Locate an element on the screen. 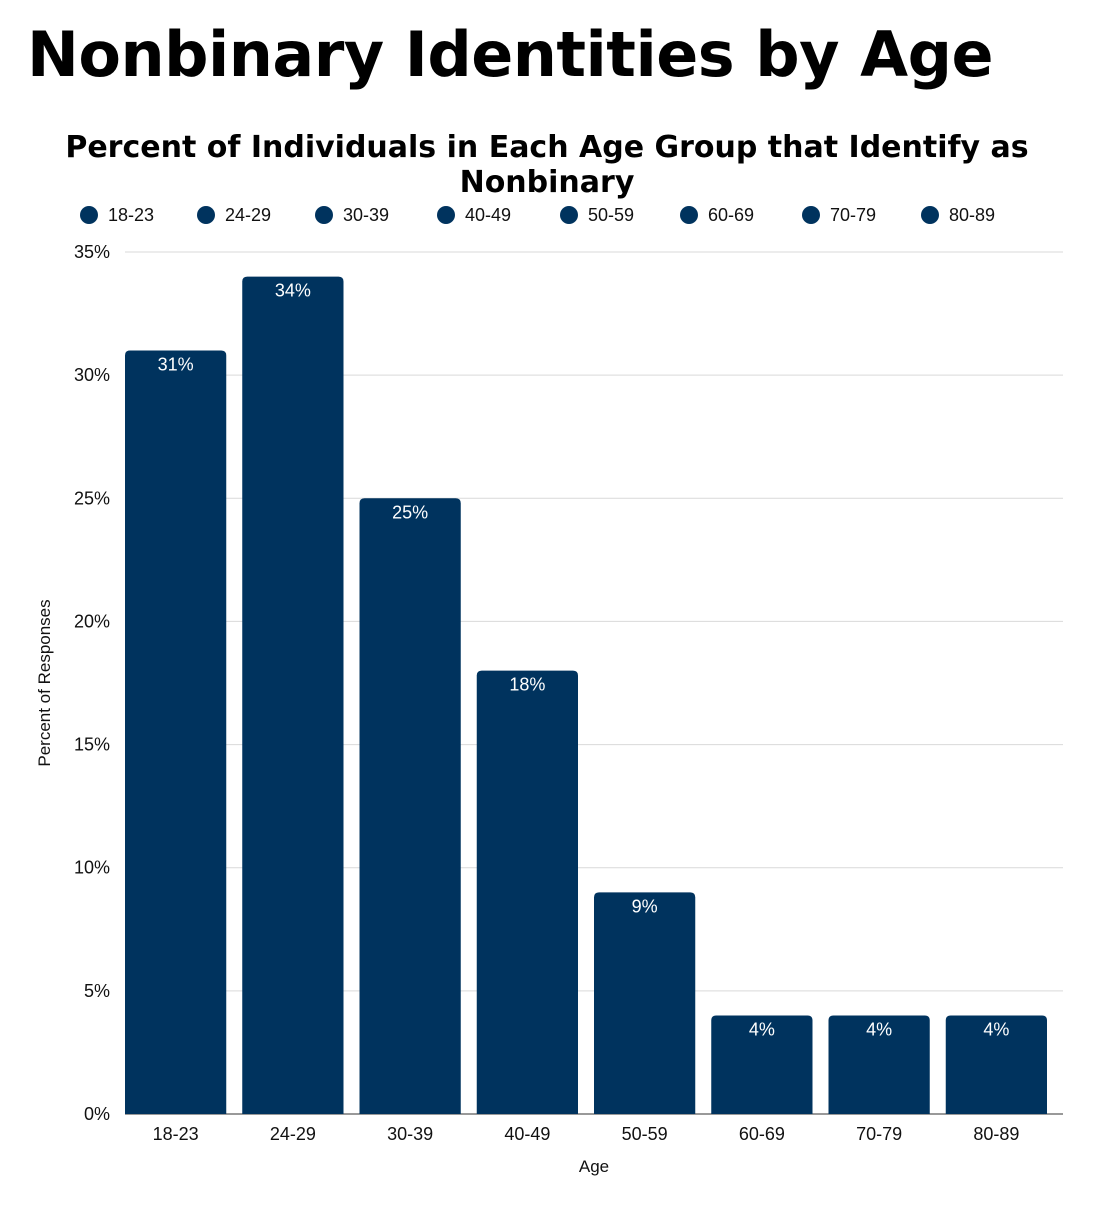 The height and width of the screenshot is (1205, 1100). x-tick-label: 30-39 is located at coordinates (410, 1134).